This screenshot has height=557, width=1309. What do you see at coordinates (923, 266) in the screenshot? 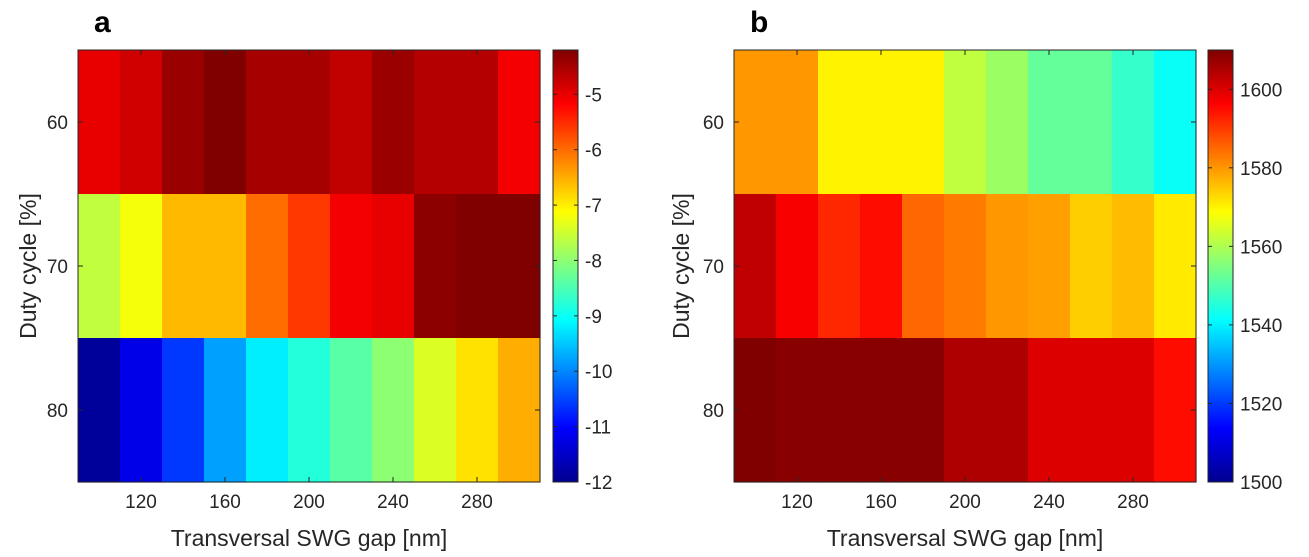
I see `heatmap-b-cell-r1-c4` at bounding box center [923, 266].